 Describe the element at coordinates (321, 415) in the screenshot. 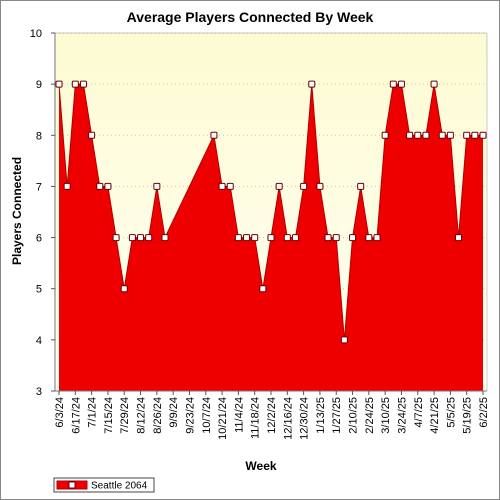

I see `x-tick-label: 1/13/25` at that location.